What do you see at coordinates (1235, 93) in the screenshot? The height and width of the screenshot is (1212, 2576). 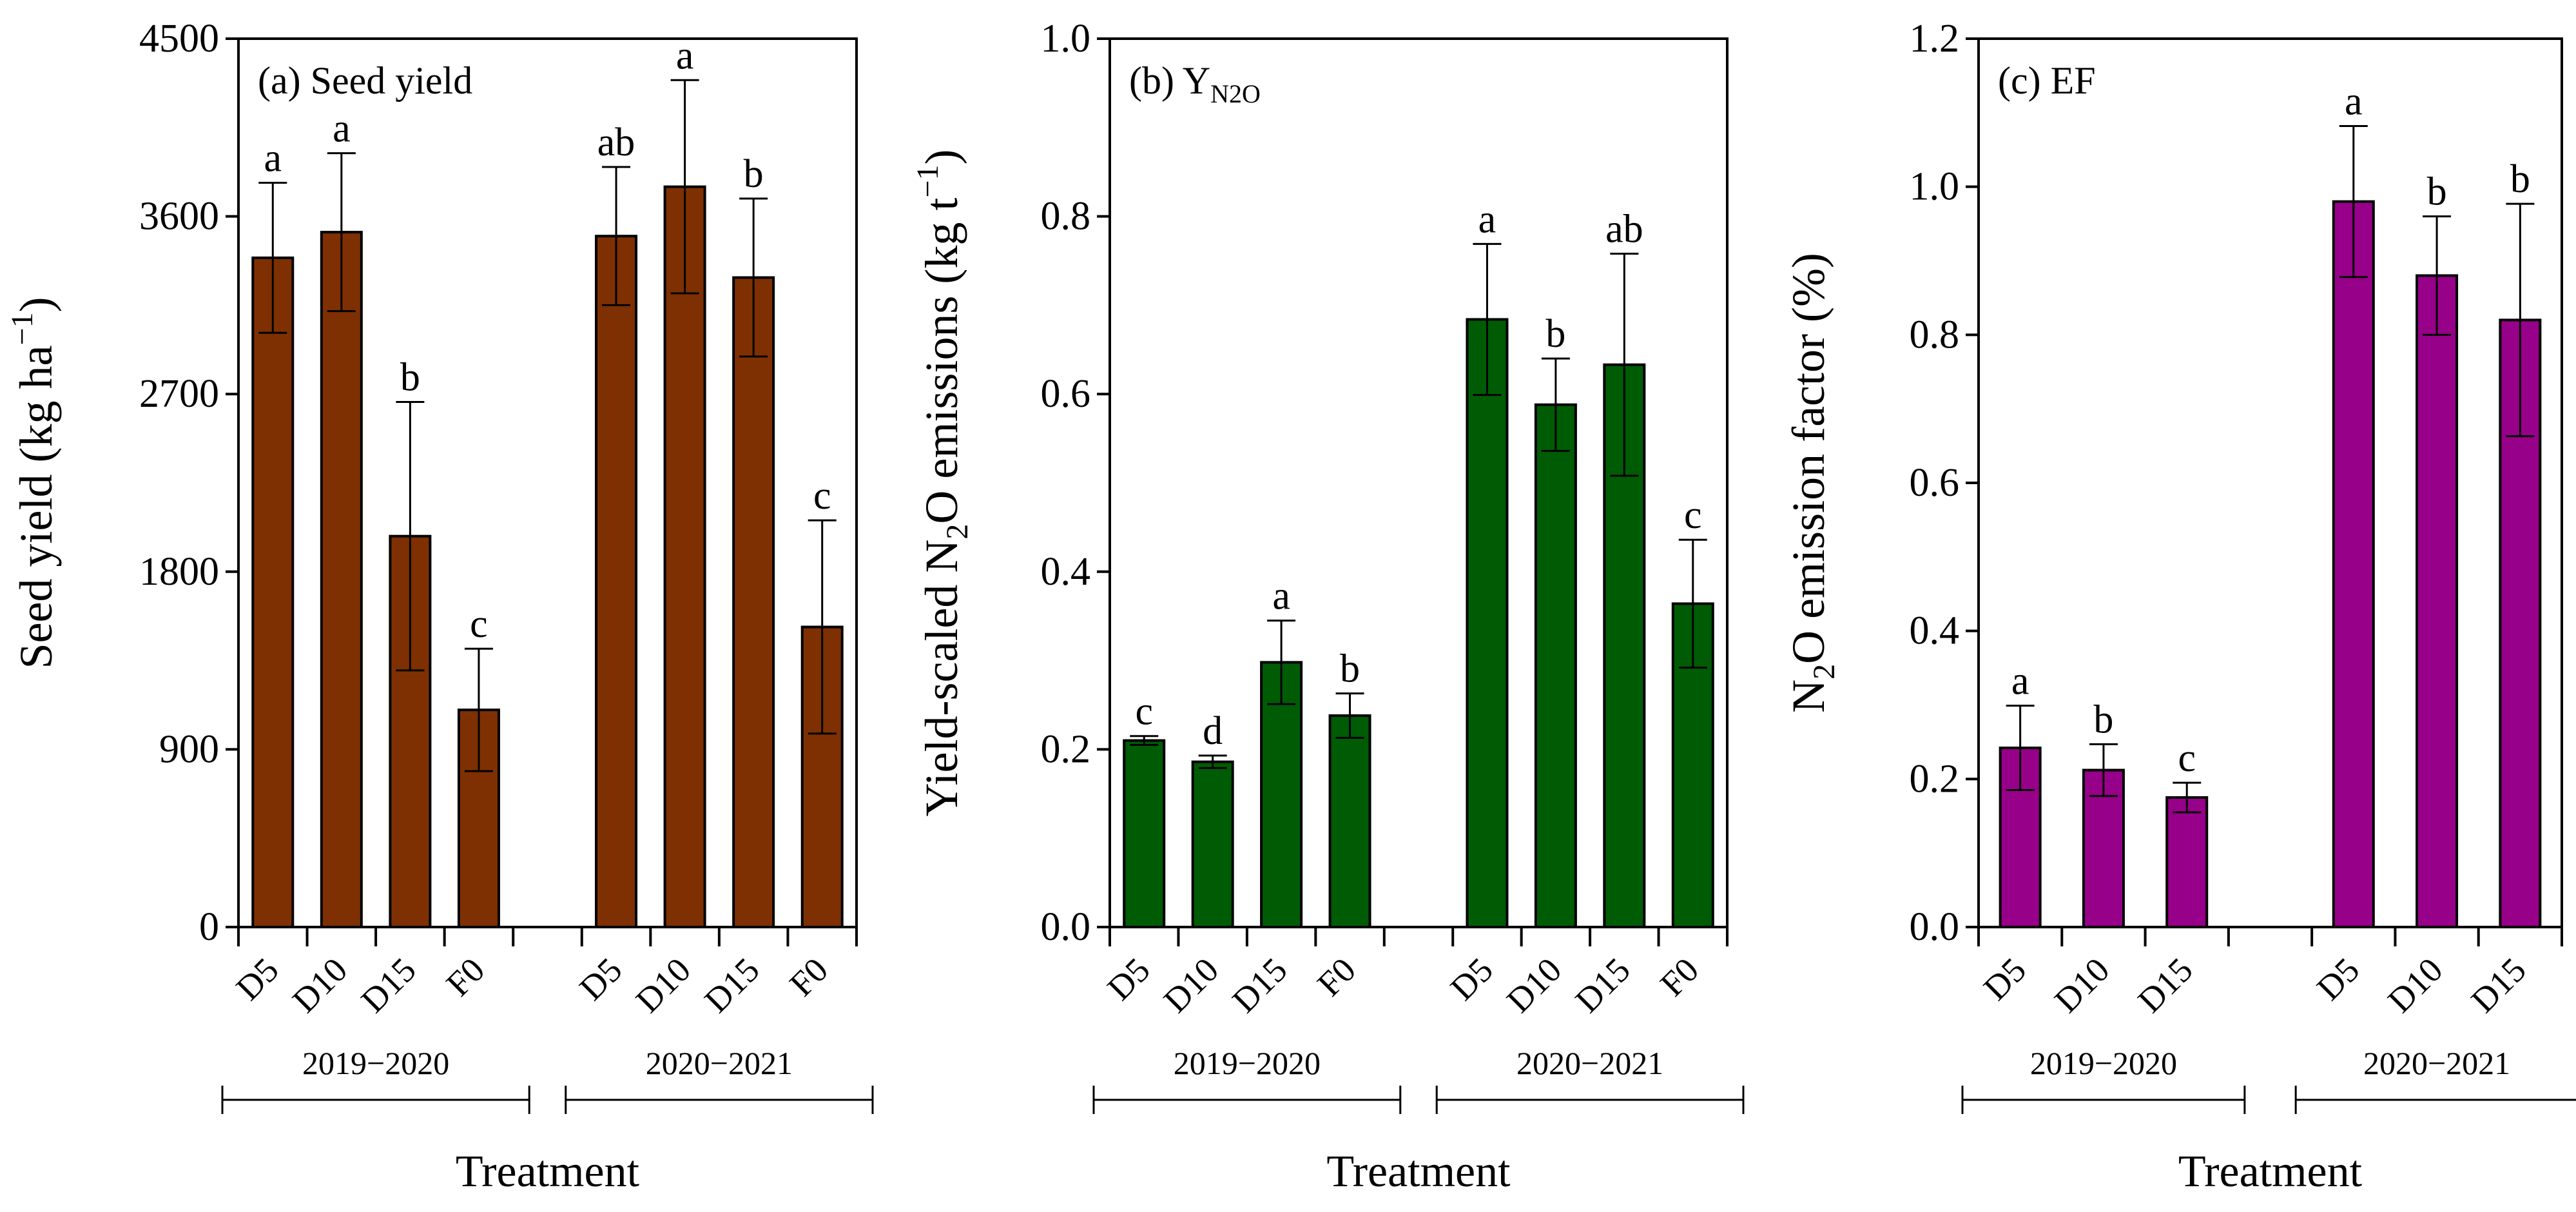 I see `panel-label-subscript: N2O` at bounding box center [1235, 93].